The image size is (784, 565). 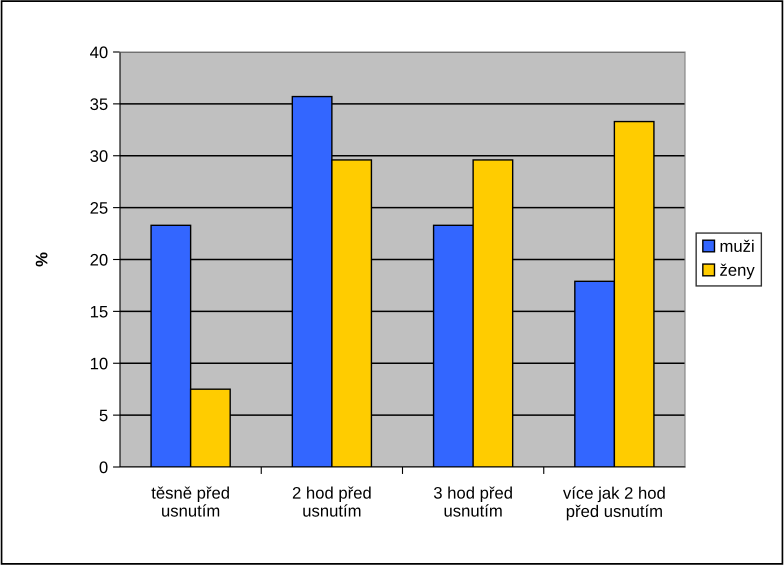 What do you see at coordinates (99, 156) in the screenshot?
I see `y-tick-label: 30` at bounding box center [99, 156].